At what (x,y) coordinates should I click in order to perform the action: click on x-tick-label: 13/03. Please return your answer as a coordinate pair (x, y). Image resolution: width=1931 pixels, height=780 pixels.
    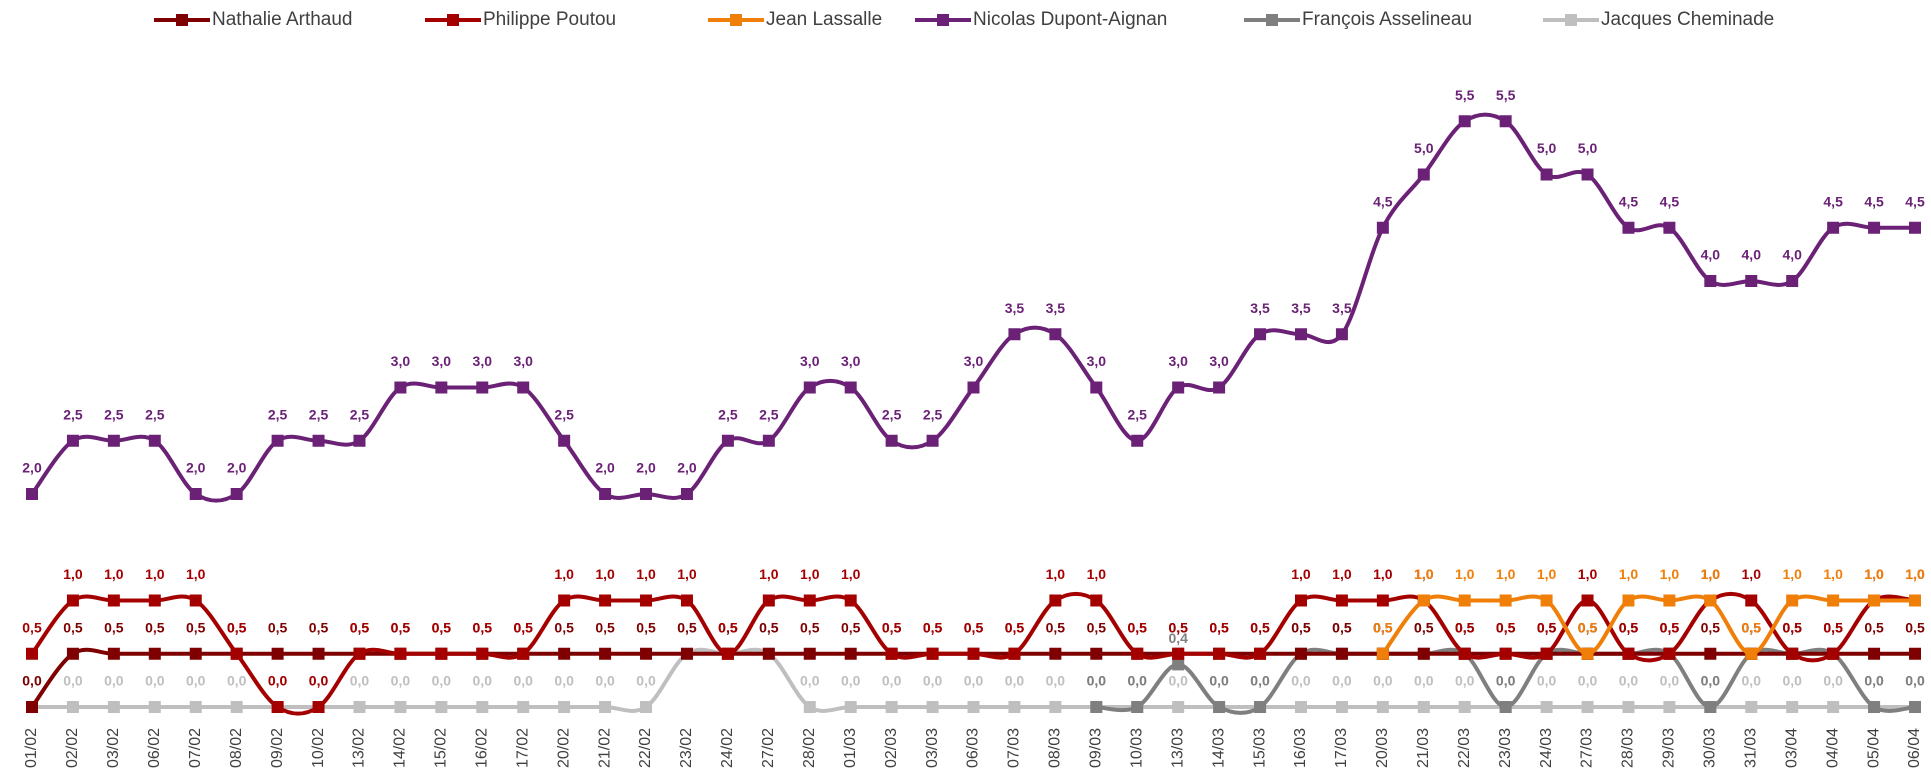
    Looking at the image, I should click on (1177, 748).